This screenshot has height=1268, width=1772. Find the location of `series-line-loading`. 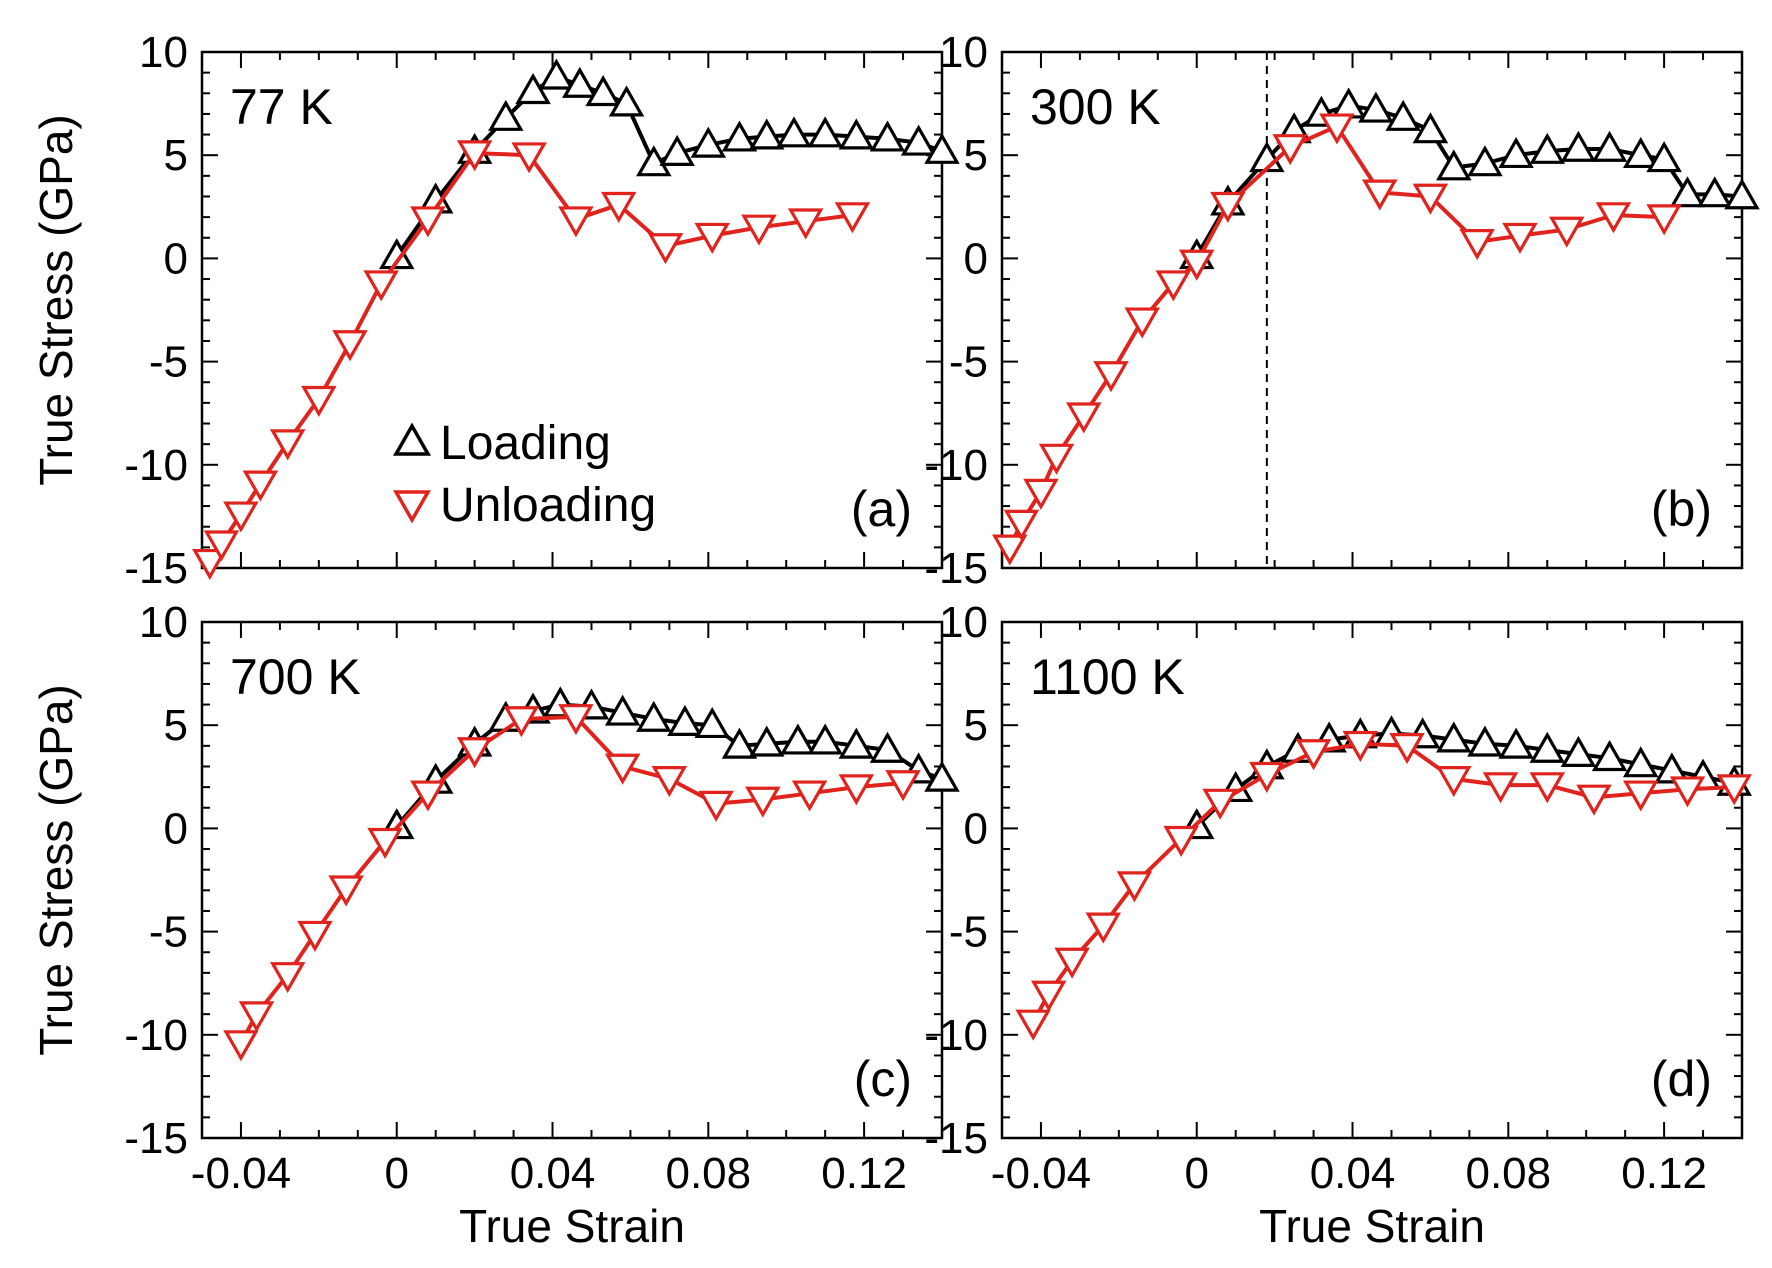

series-line-loading is located at coordinates (669, 765).